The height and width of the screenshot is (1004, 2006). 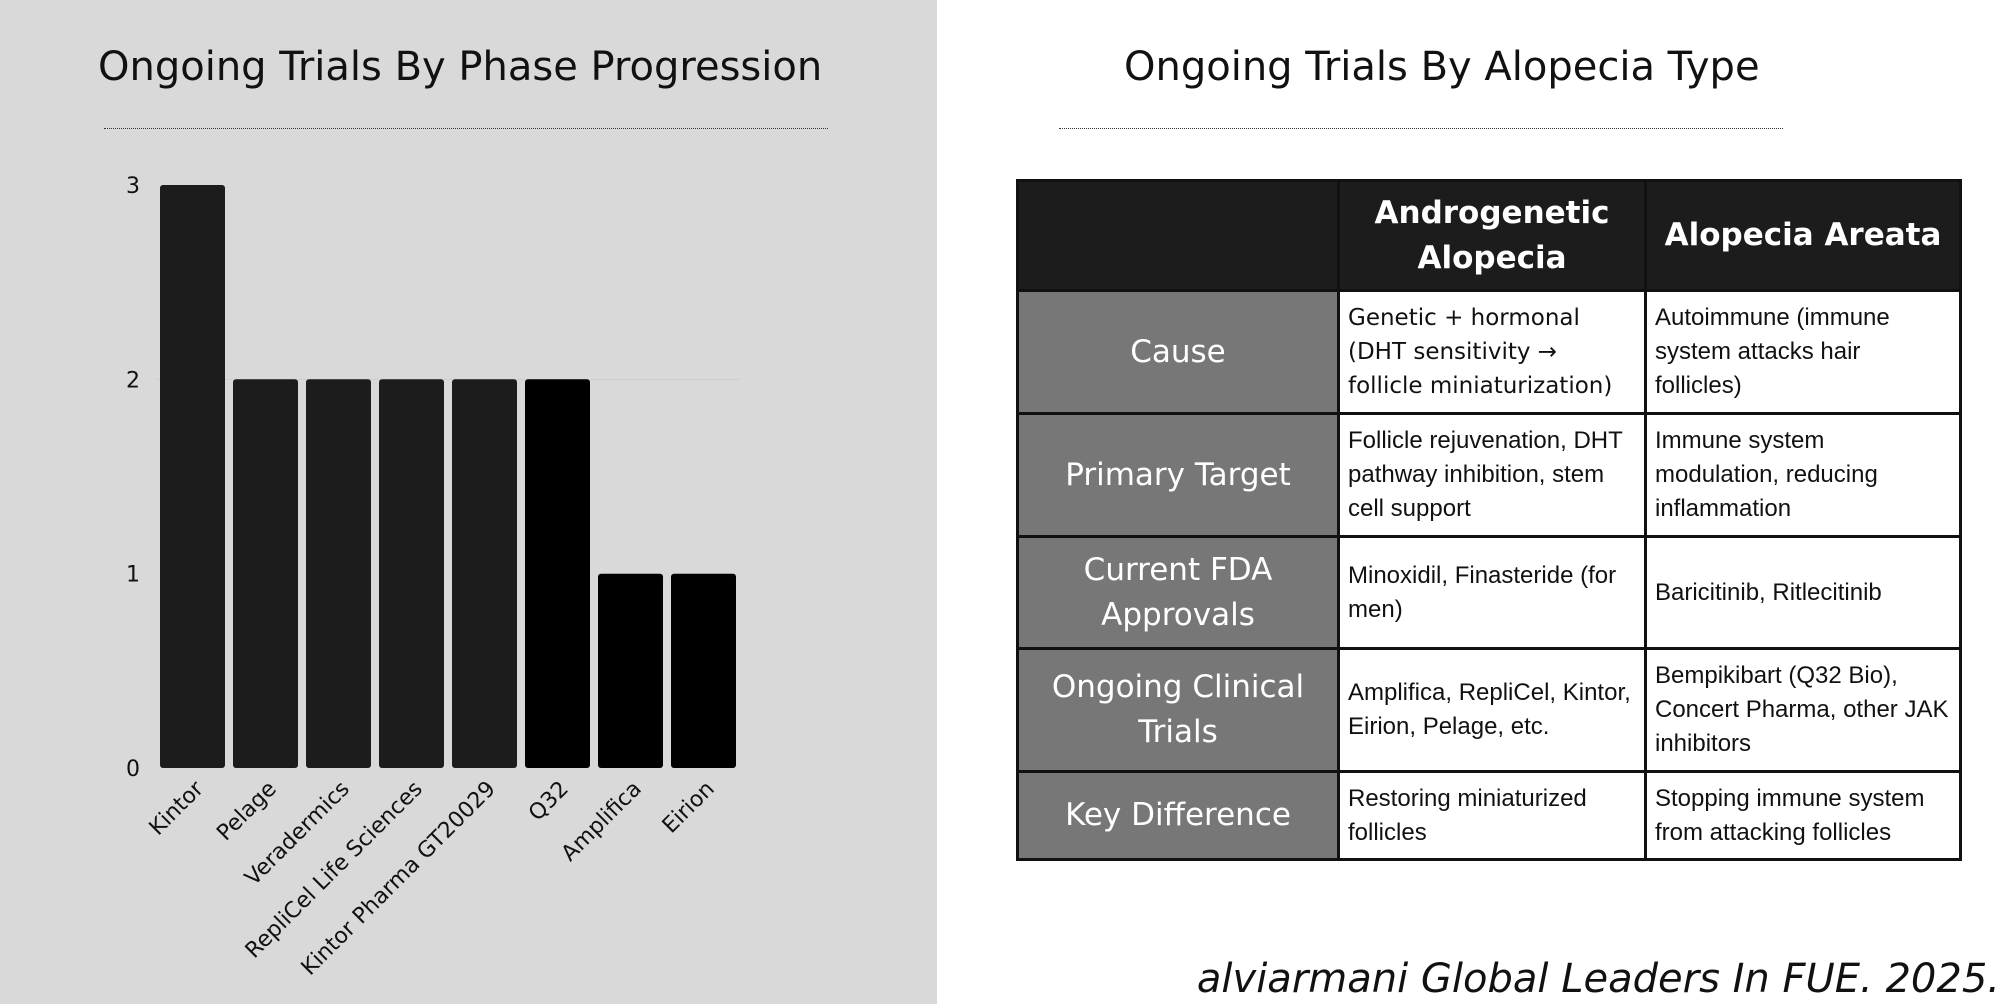 What do you see at coordinates (1803, 235) in the screenshot?
I see `column-header-areata: Alopecia Areata` at bounding box center [1803, 235].